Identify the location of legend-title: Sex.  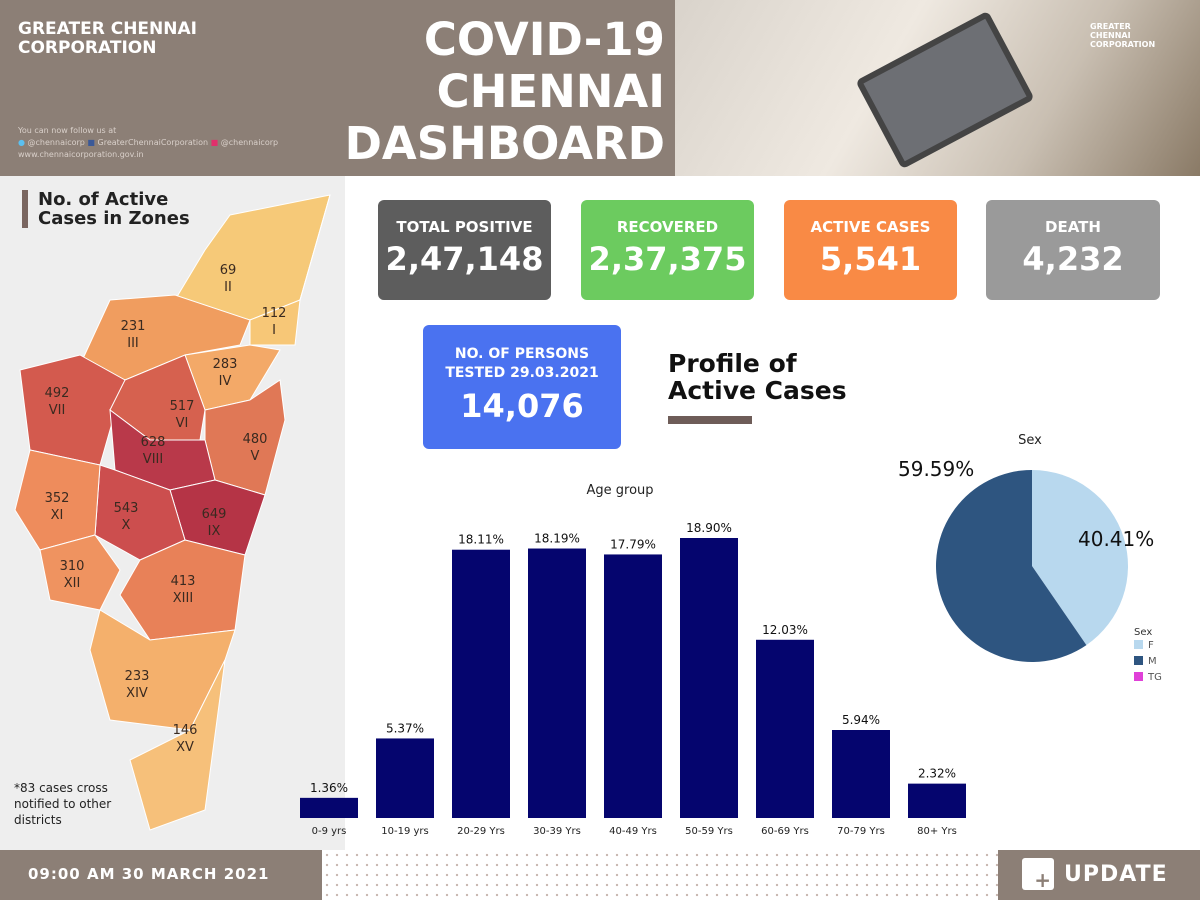
(1143, 632).